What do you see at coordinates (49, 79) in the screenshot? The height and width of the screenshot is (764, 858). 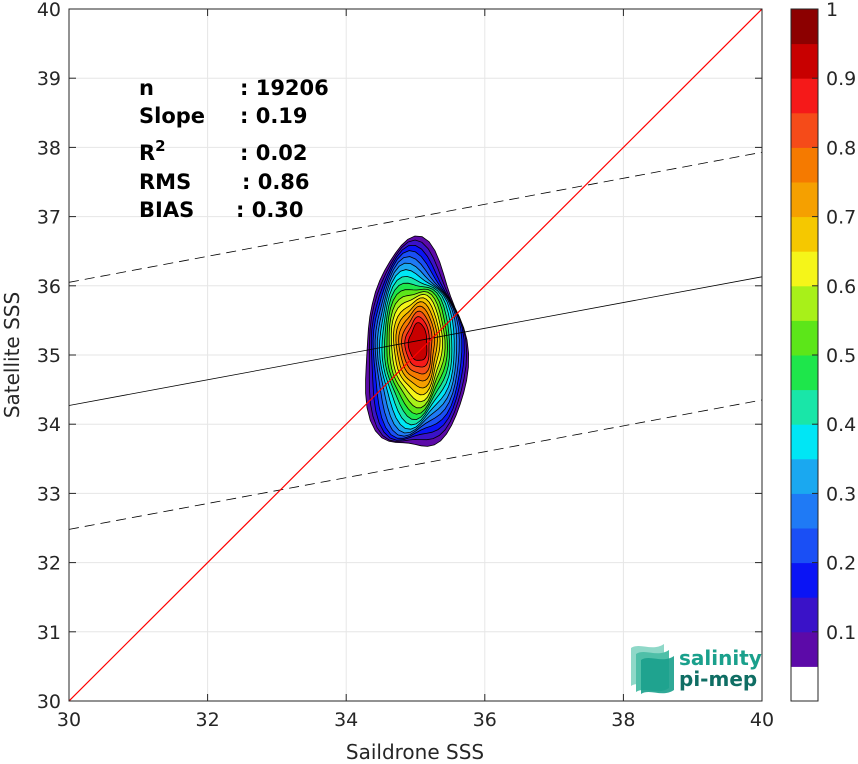 I see `y-tick-label: 39` at bounding box center [49, 79].